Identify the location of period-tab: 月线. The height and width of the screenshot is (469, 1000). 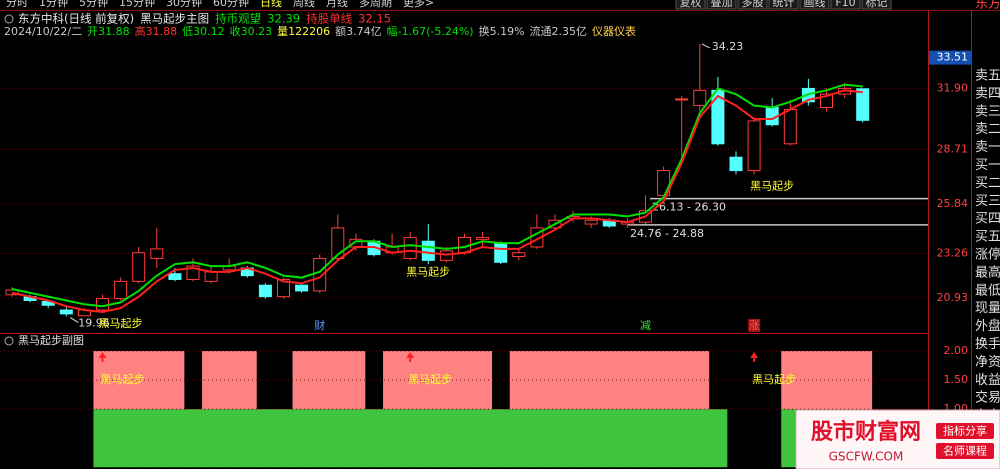
(337, 4).